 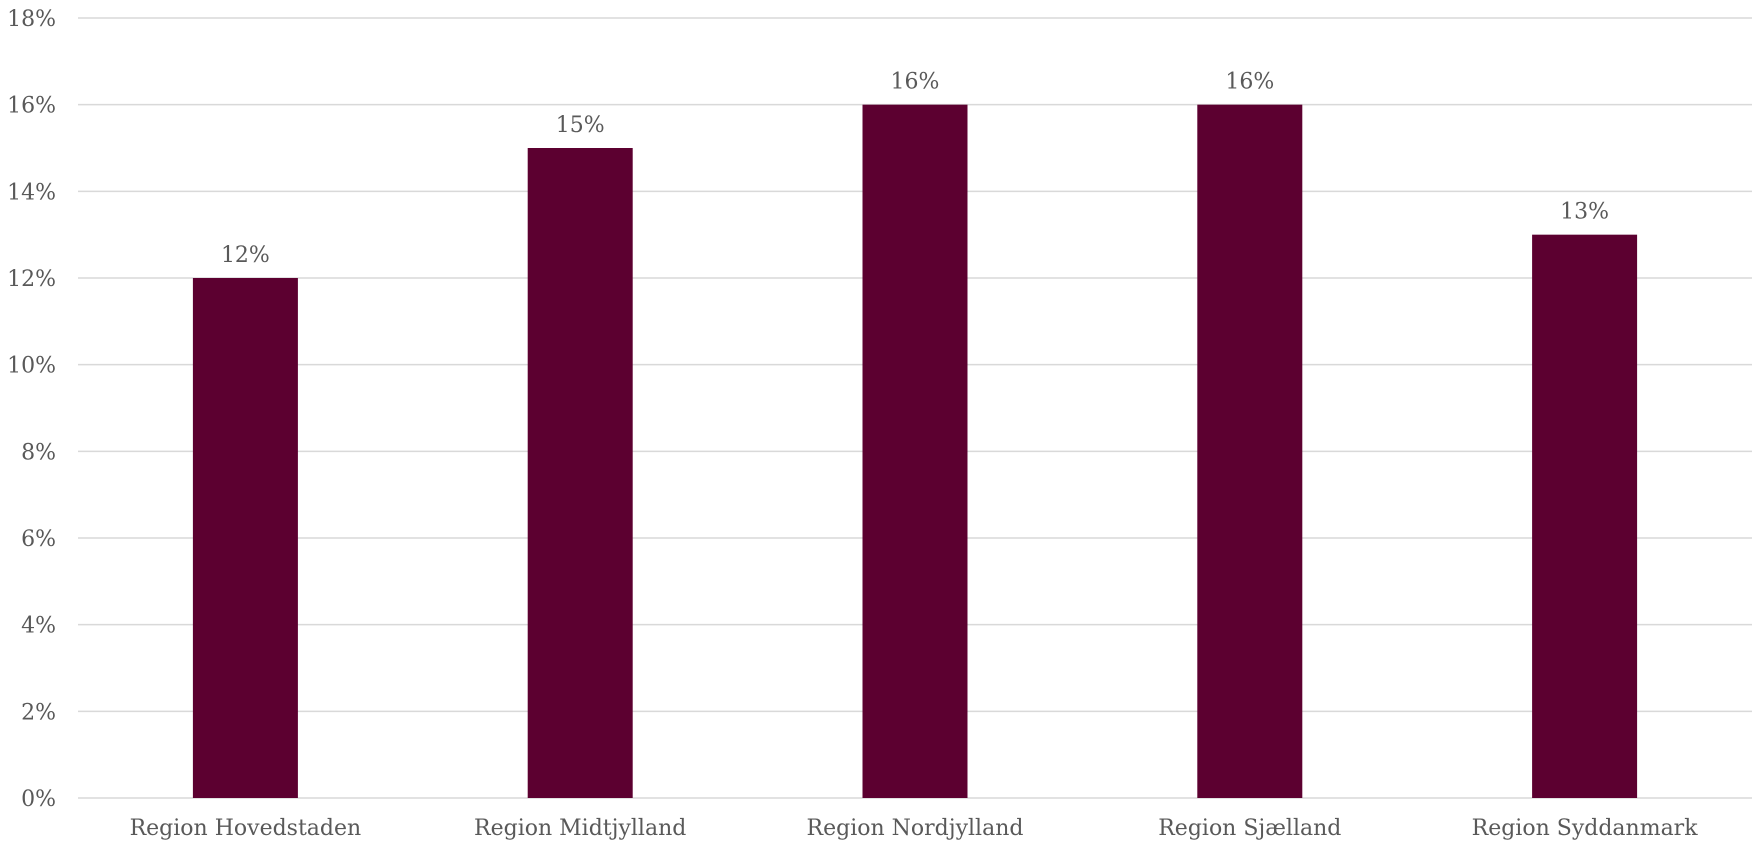 What do you see at coordinates (245, 255) in the screenshot?
I see `data-label: 12%` at bounding box center [245, 255].